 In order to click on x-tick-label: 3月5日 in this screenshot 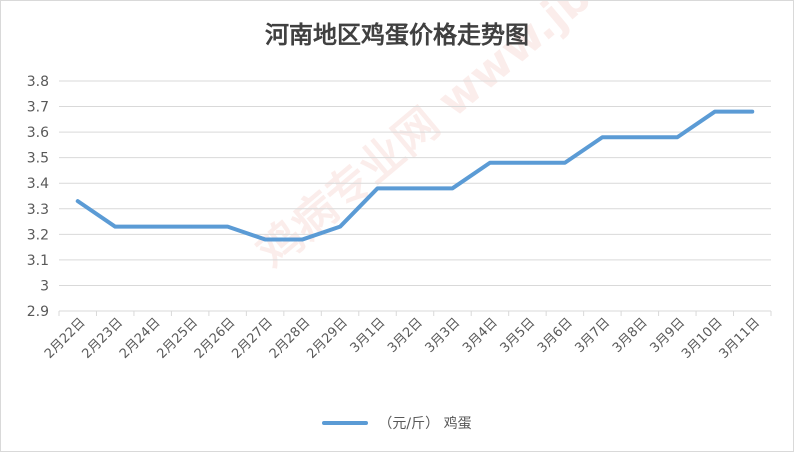, I will do `click(518, 335)`.